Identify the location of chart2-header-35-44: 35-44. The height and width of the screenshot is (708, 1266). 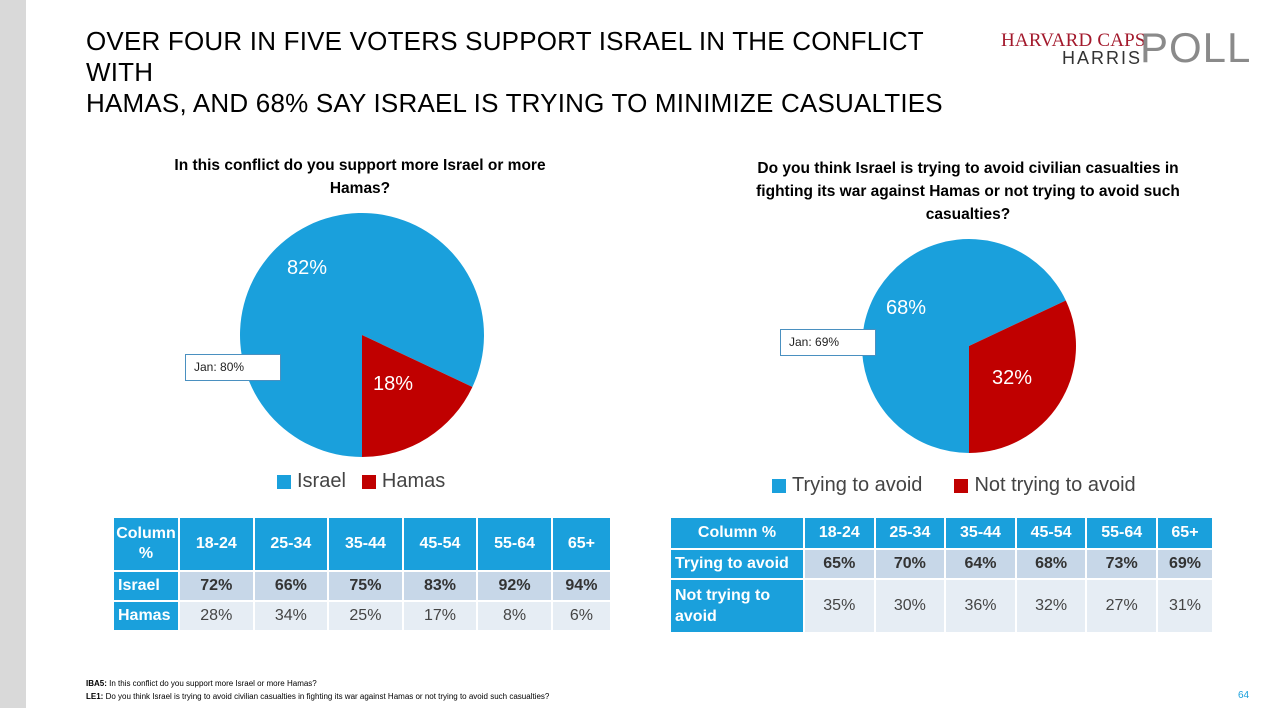
(980, 533).